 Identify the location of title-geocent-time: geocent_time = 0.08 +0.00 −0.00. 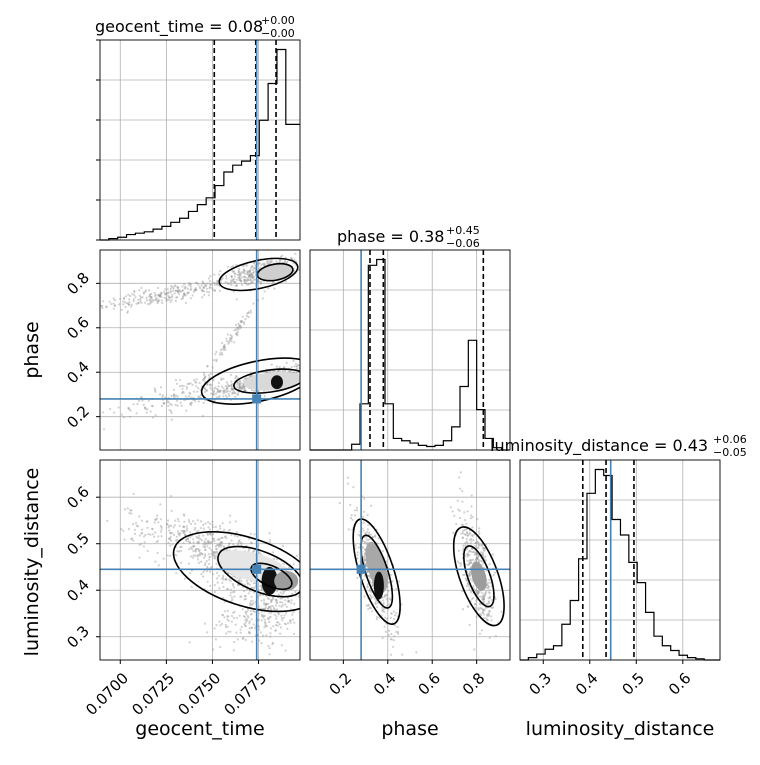
(195, 27).